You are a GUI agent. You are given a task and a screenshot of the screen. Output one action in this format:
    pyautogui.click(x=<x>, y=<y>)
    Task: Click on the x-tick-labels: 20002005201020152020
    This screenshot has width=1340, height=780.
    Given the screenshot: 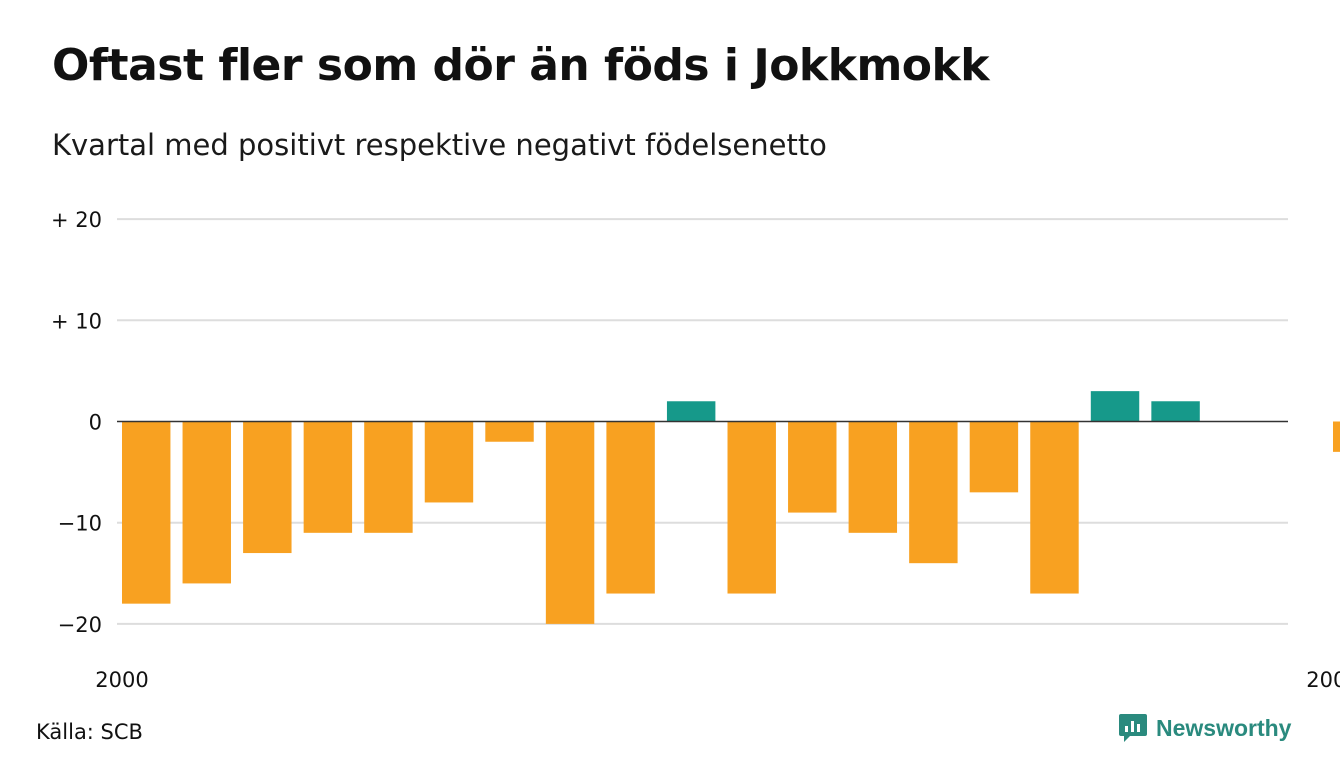 What is the action you would take?
    pyautogui.click(x=717, y=680)
    